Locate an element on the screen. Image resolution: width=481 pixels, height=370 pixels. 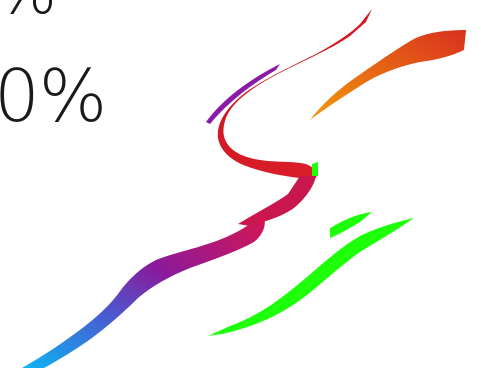
green-fleck-stroke is located at coordinates (315, 169).